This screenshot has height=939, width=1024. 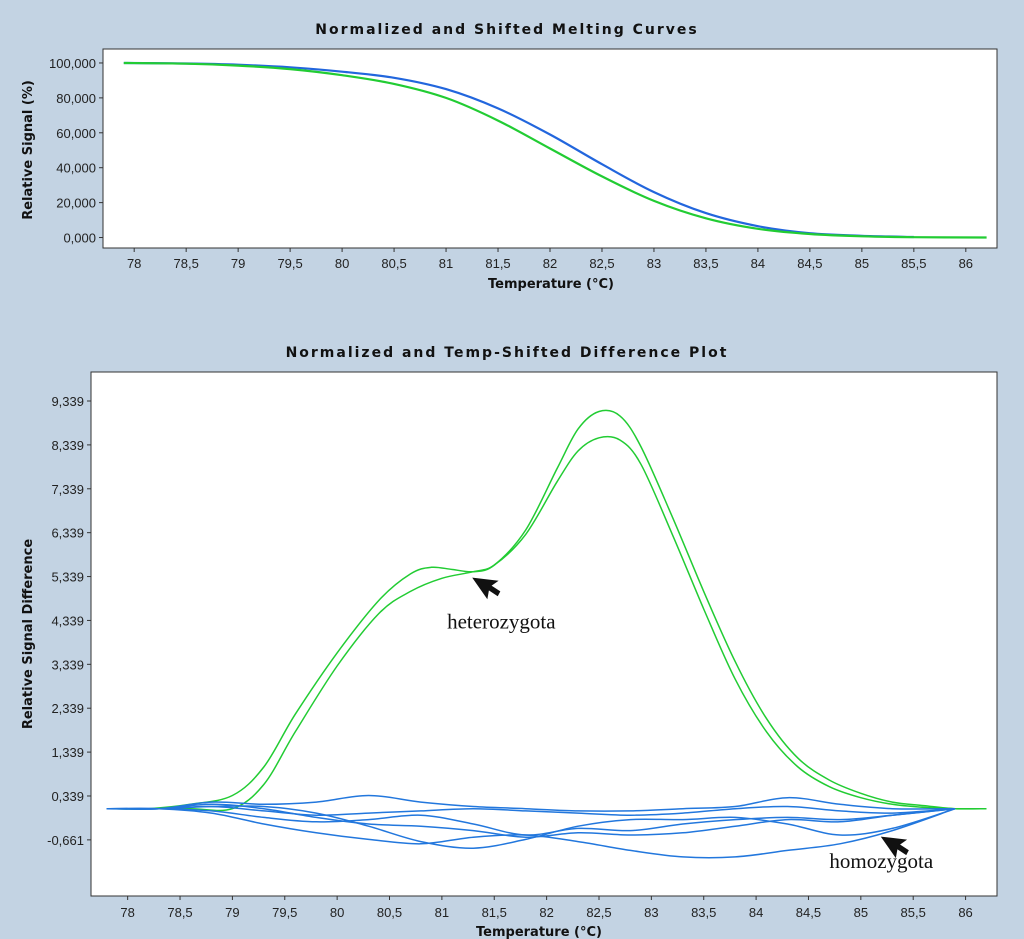 What do you see at coordinates (76, 168) in the screenshot?
I see `y-tick-label: 40,000` at bounding box center [76, 168].